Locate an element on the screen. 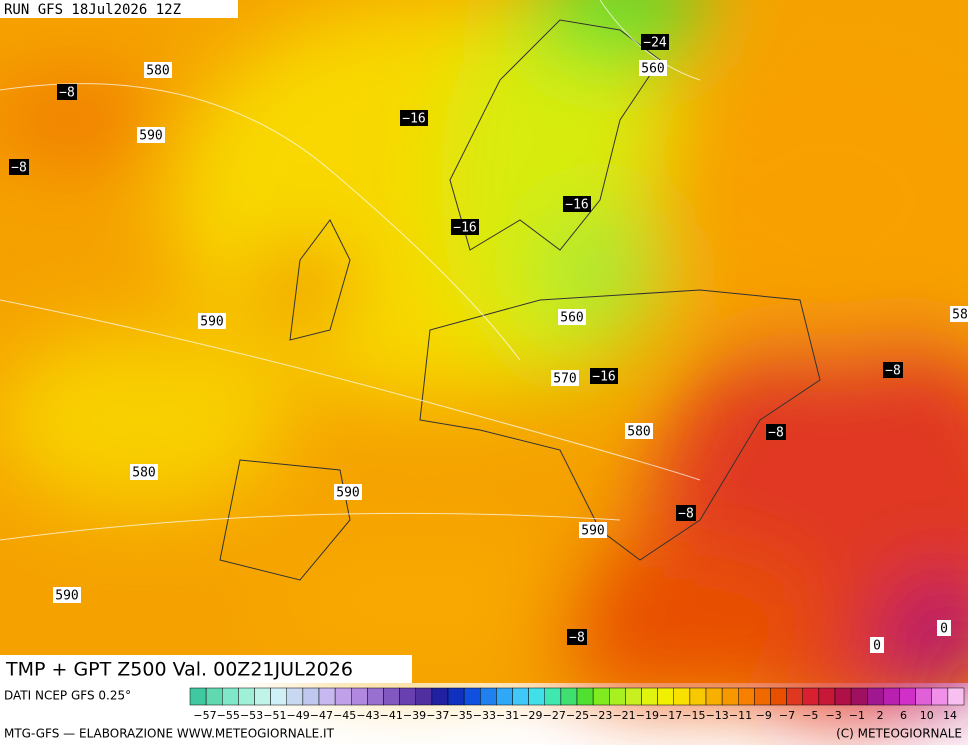 The image size is (968, 749). legend-tick: −53 is located at coordinates (251, 715).